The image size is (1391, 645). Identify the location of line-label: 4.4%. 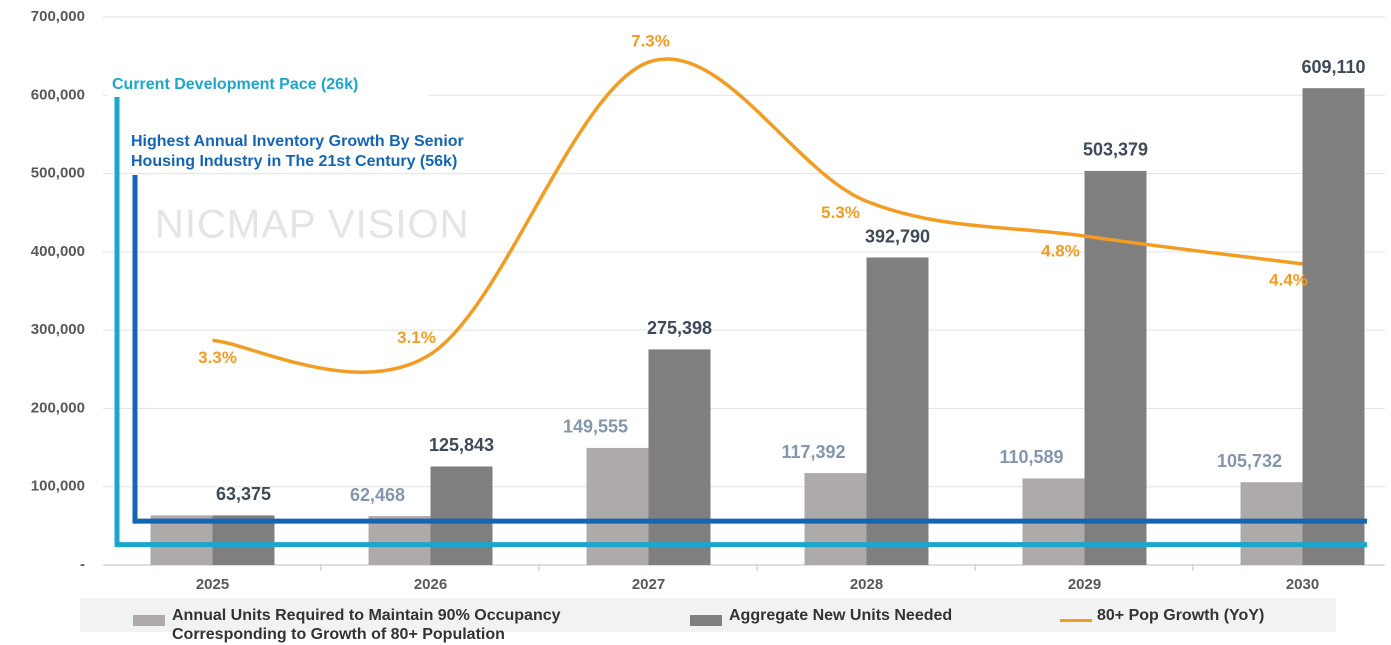
(1288, 279).